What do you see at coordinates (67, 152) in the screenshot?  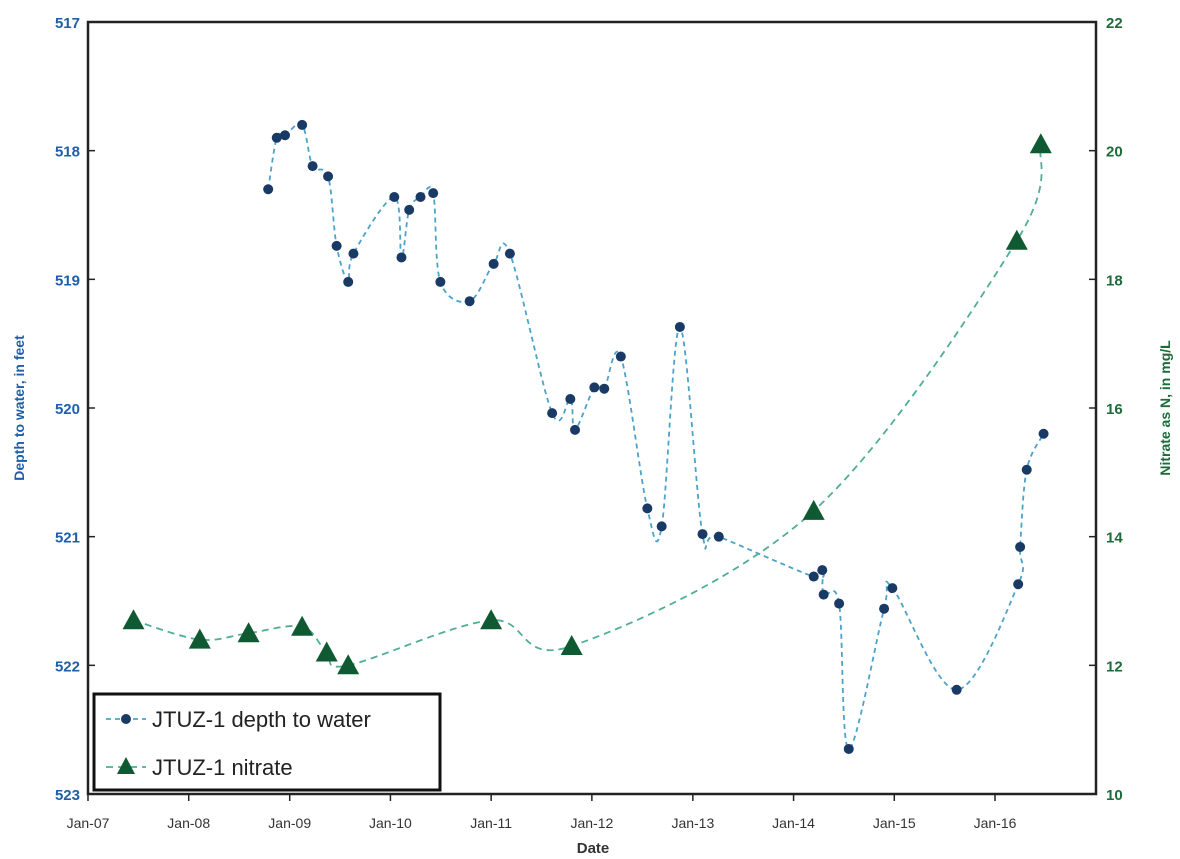 I see `left-tick-label: 518` at bounding box center [67, 152].